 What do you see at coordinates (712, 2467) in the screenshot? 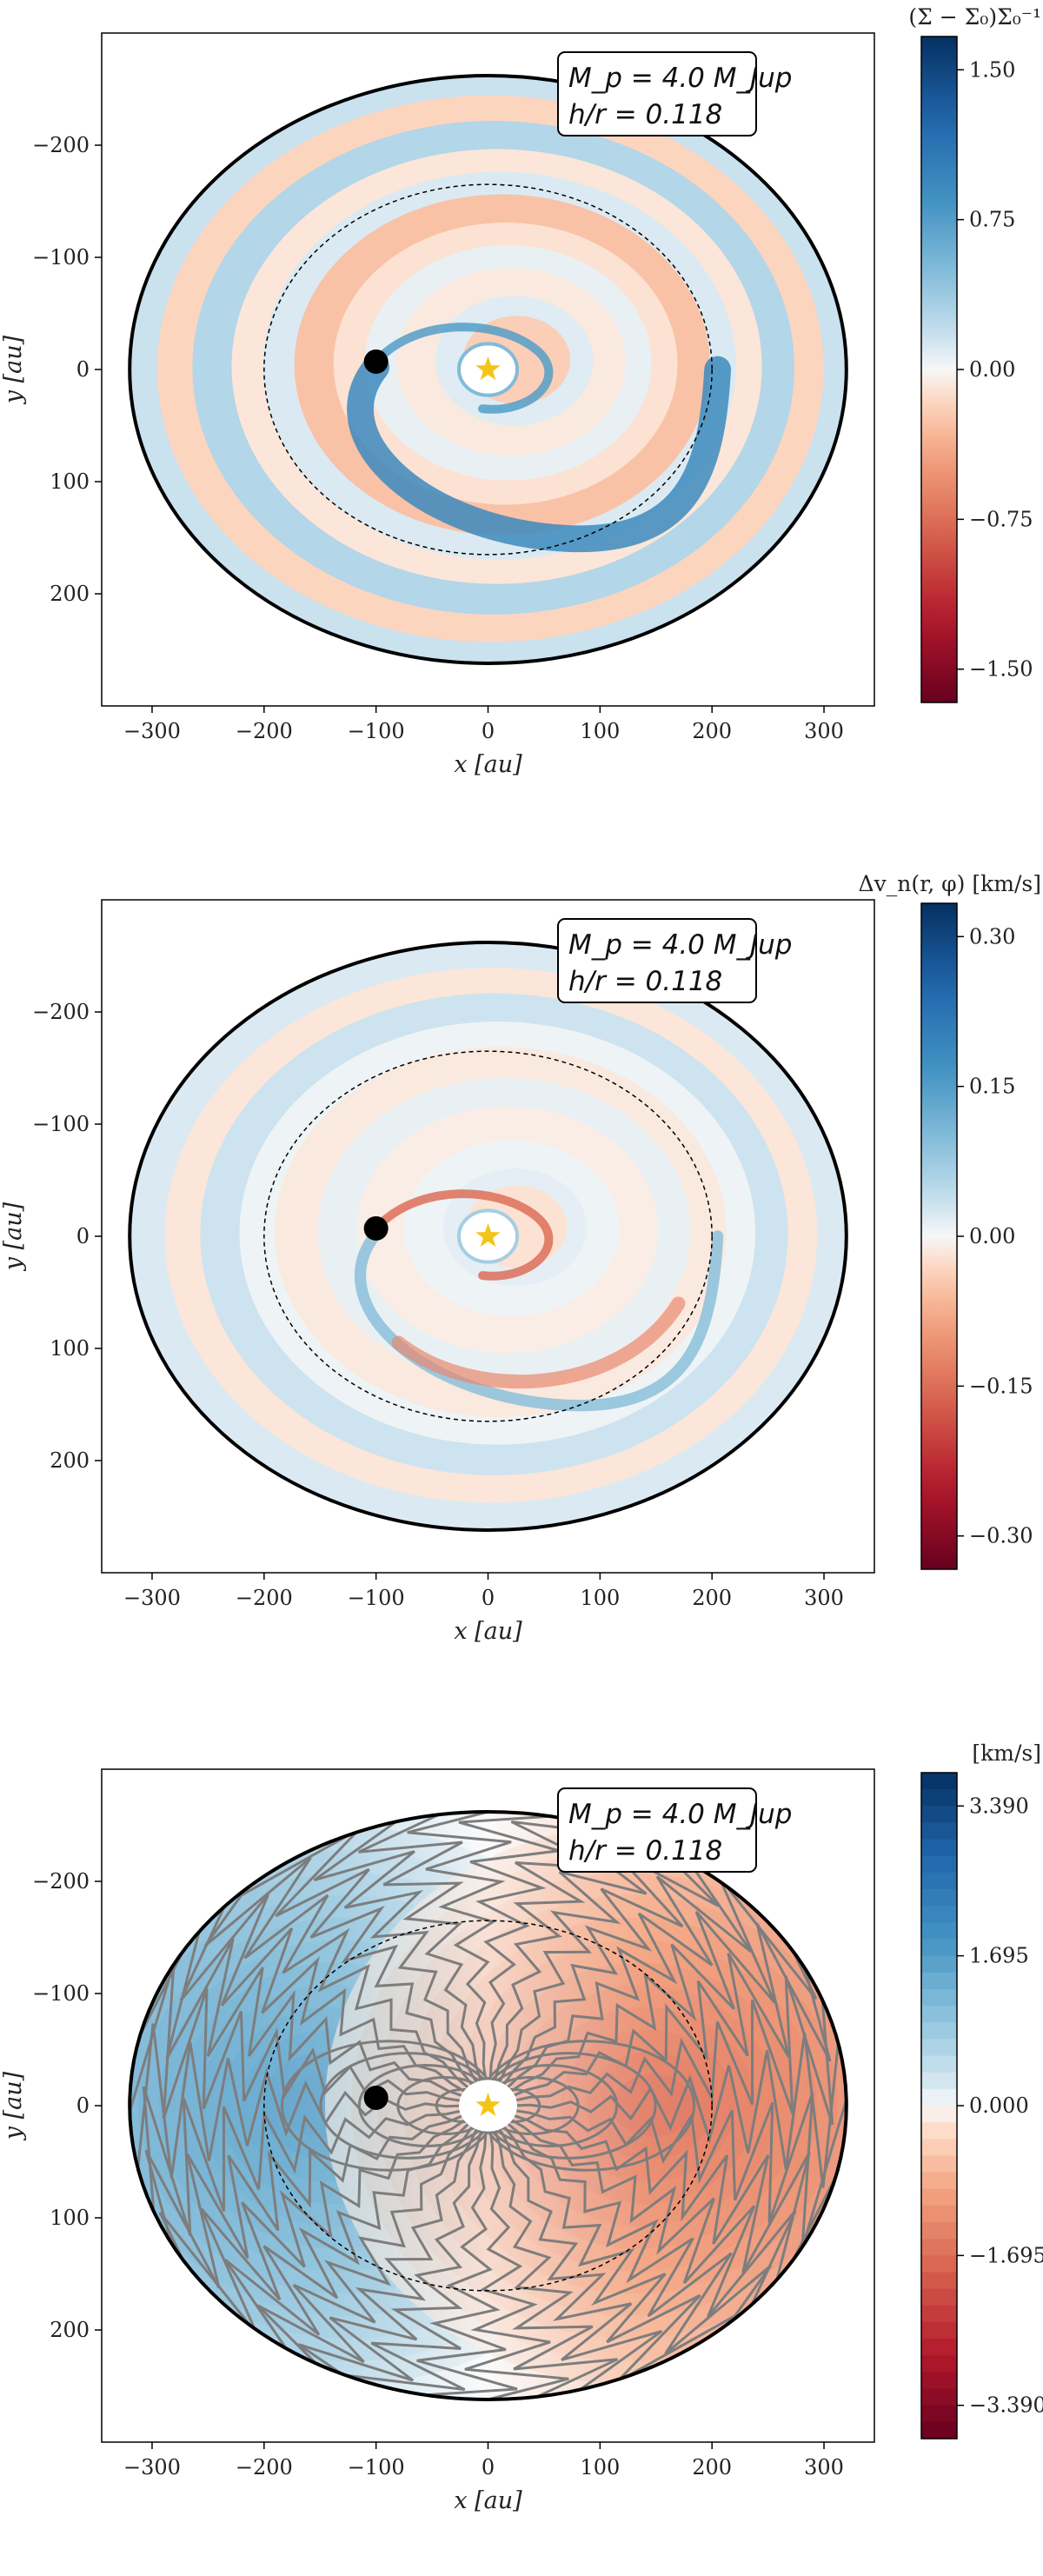
I see `x-tick-label: 200` at bounding box center [712, 2467].